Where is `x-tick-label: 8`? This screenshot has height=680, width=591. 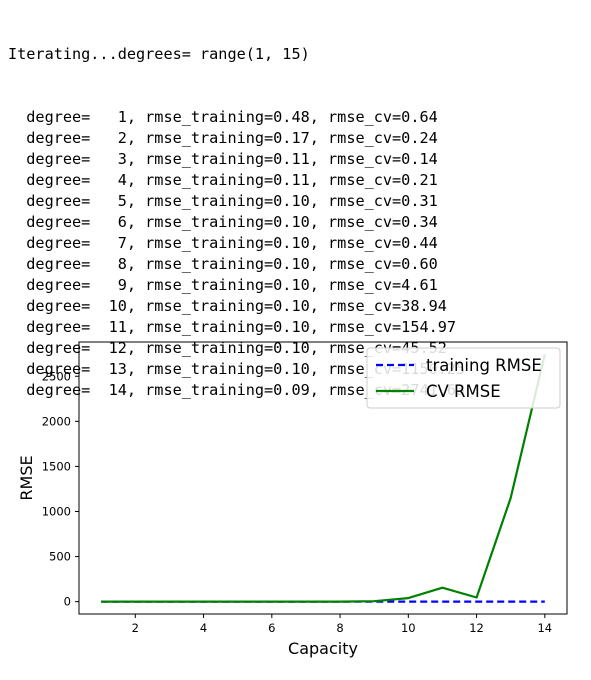 x-tick-label: 8 is located at coordinates (339, 628).